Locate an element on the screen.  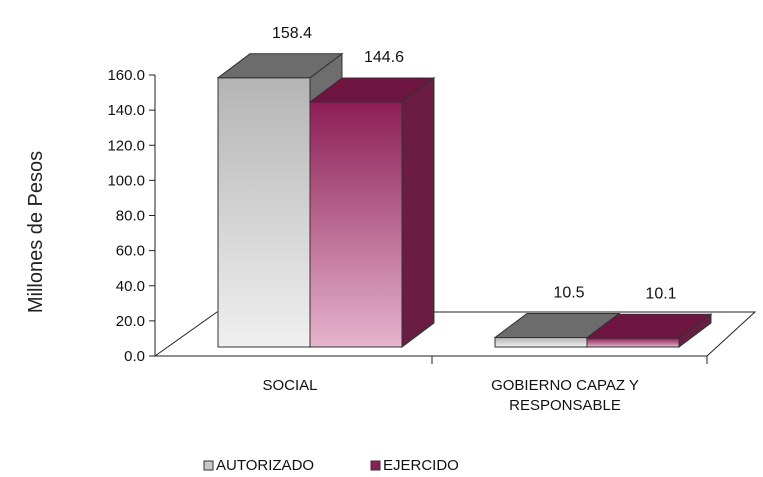
y-tick-label: 120.0 is located at coordinates (126, 145).